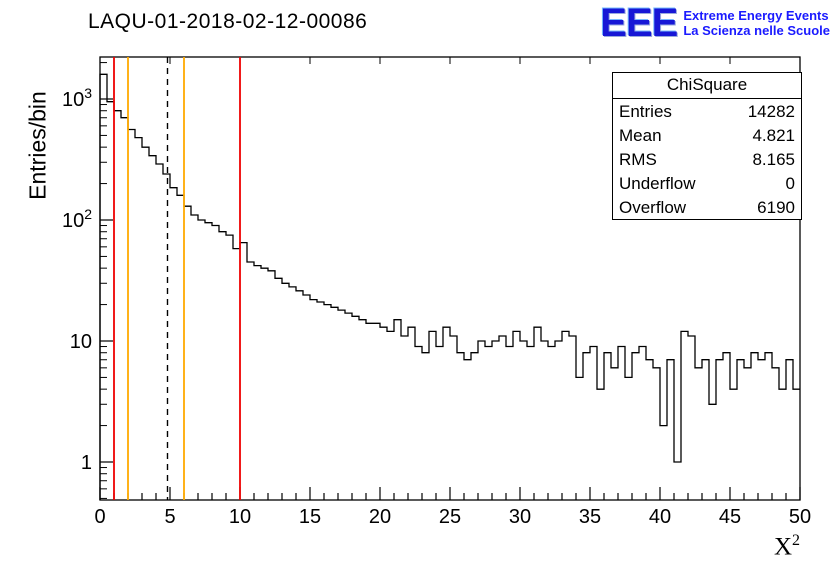 This screenshot has width=836, height=572. I want to click on x-tick-label: 10, so click(240, 517).